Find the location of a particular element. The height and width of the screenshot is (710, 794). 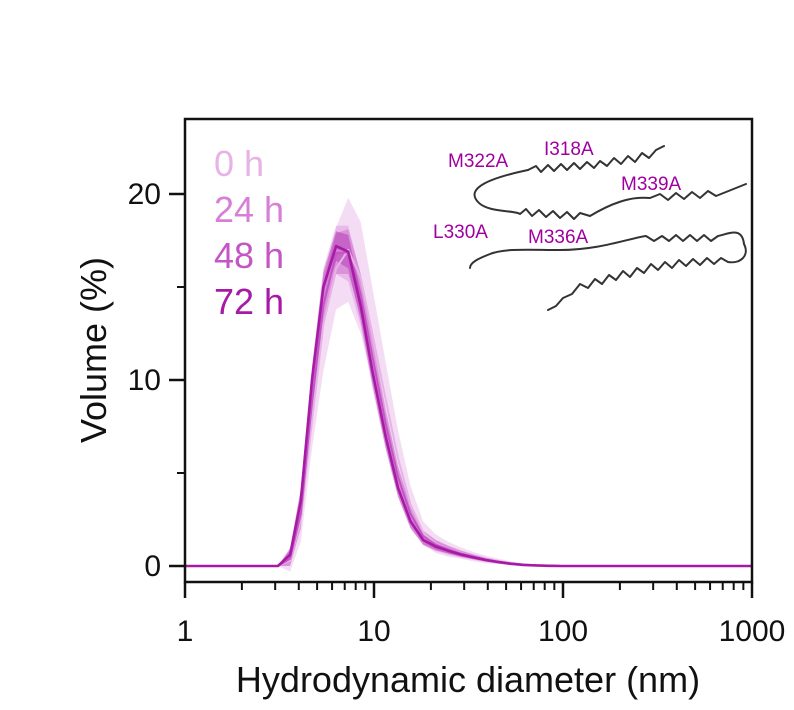

y-axis-ticks: 0 10 20 is located at coordinates (156, 380).